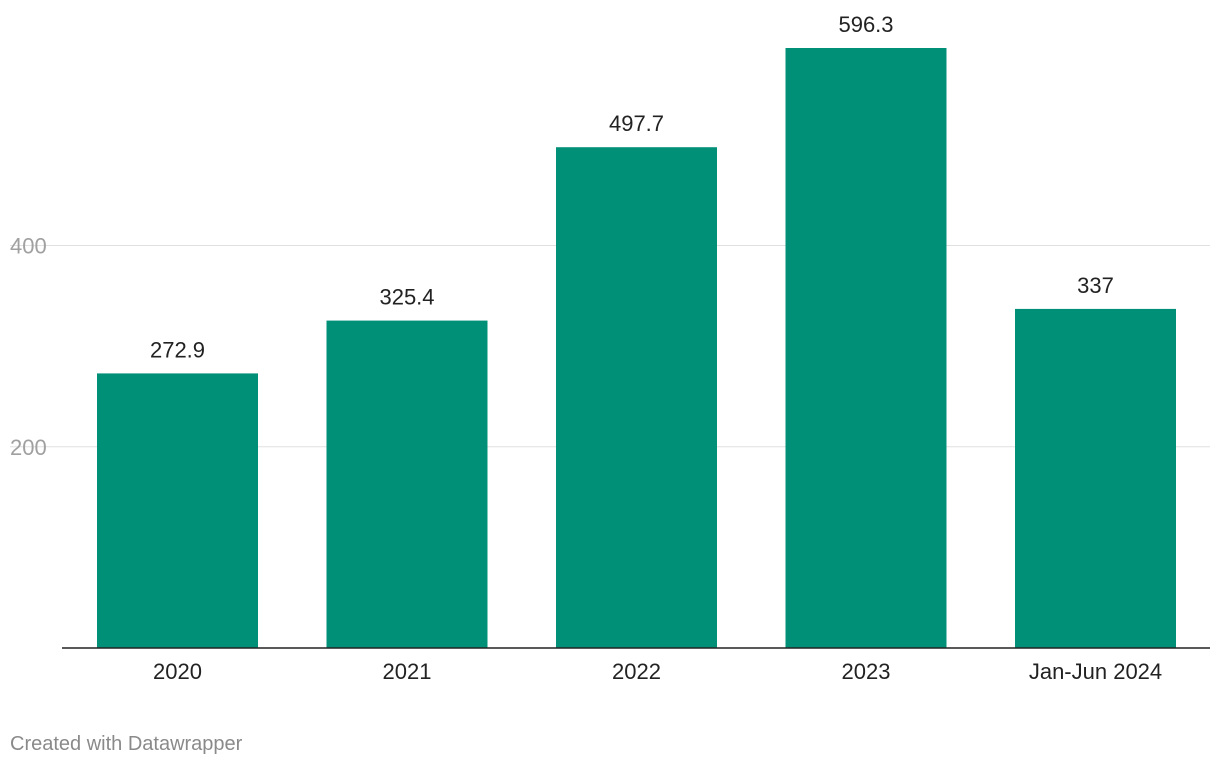 This screenshot has width=1220, height=768. I want to click on bar-value-label: 325.4, so click(406, 297).